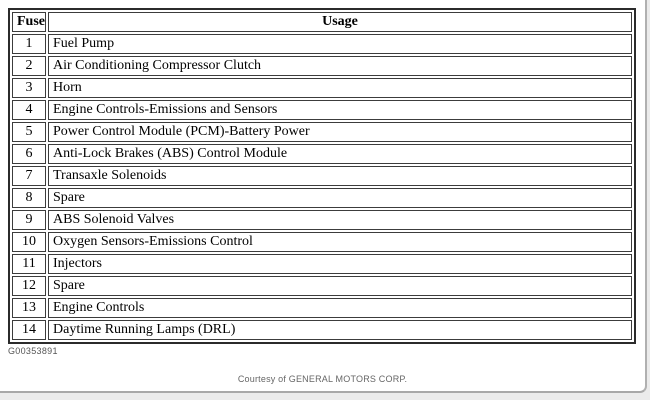 Image resolution: width=650 pixels, height=400 pixels. I want to click on table-row: 14 Daytime Running Lamps (DRL), so click(322, 330).